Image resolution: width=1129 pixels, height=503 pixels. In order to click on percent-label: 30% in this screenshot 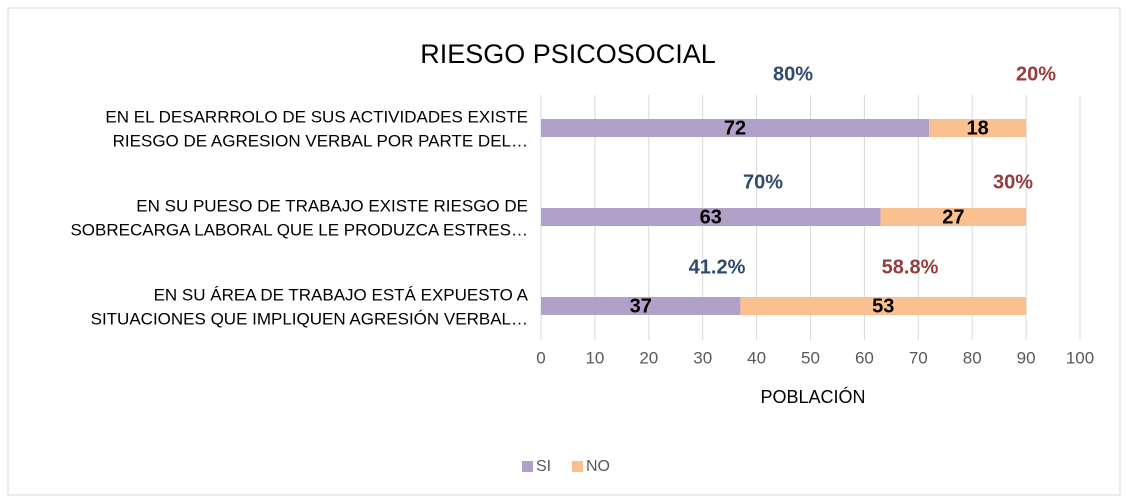, I will do `click(1013, 182)`.